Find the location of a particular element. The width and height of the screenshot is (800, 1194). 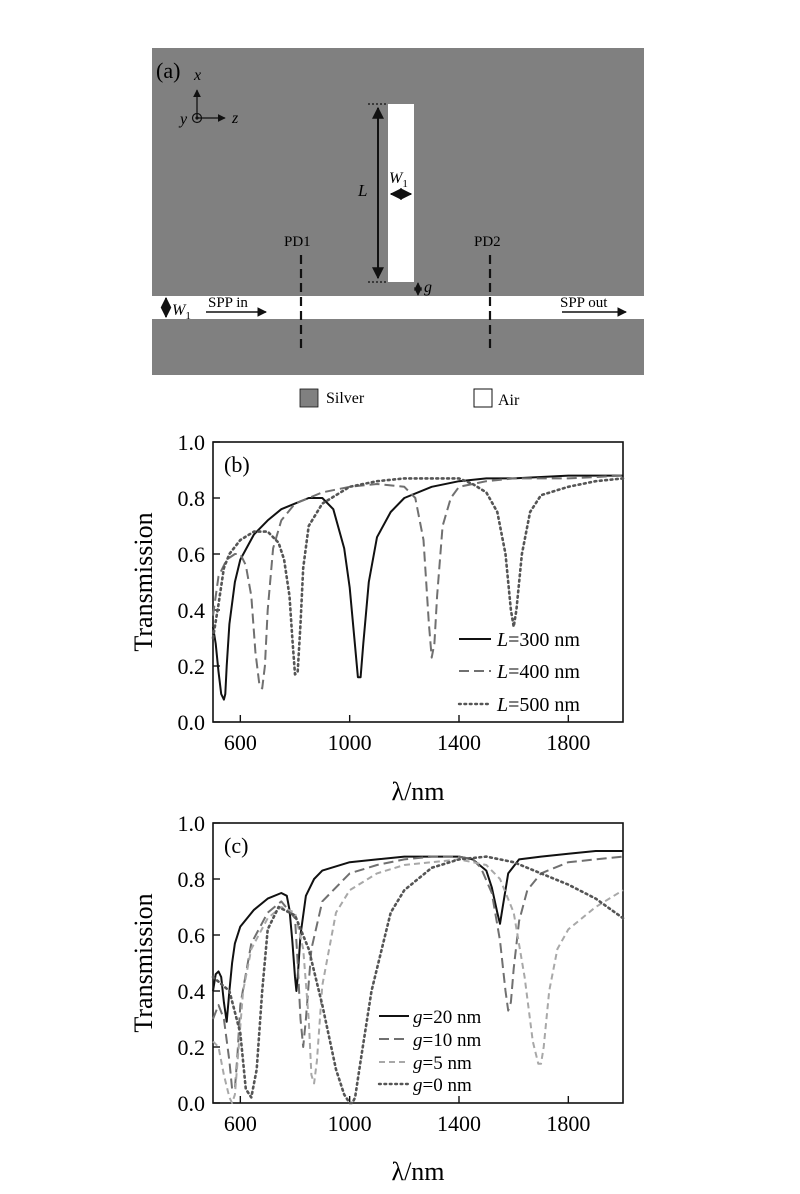

spp-in-marker: SPP in is located at coordinates (236, 306).